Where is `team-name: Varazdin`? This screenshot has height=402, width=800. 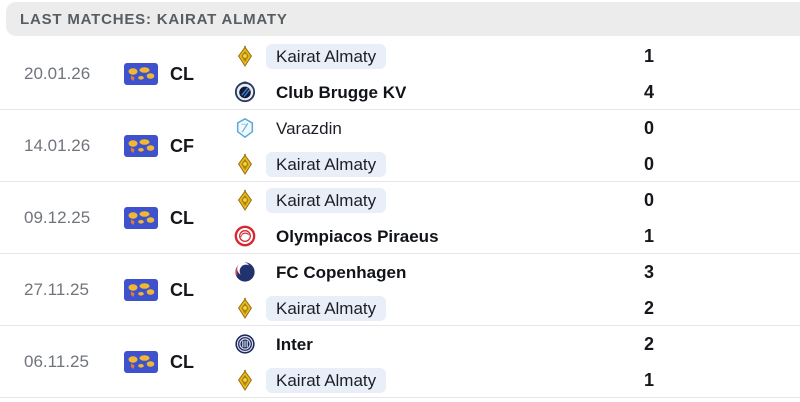 team-name: Varazdin is located at coordinates (309, 128).